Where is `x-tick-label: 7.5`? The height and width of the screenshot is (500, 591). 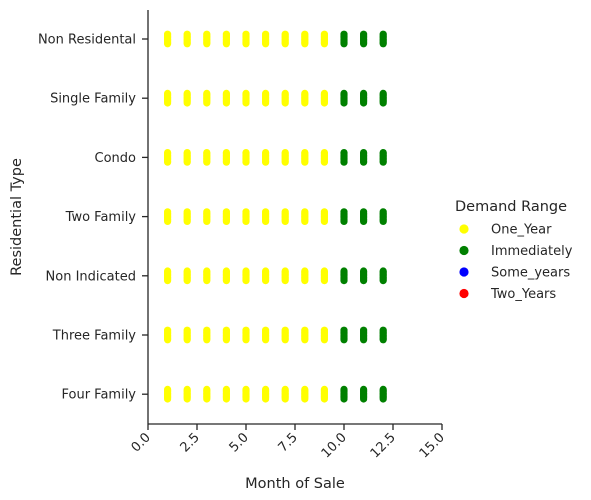
x-tick-label: 7.5 is located at coordinates (288, 442).